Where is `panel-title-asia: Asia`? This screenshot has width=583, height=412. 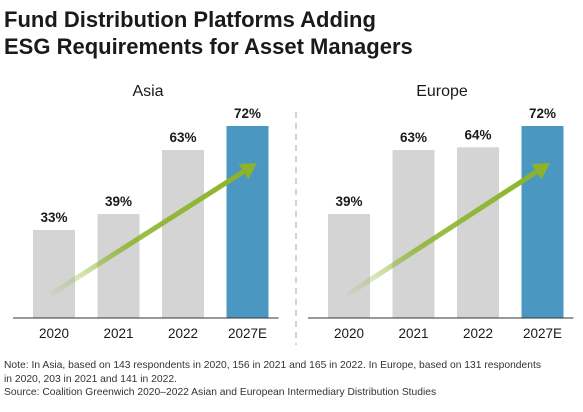
panel-title-asia: Asia is located at coordinates (147, 91).